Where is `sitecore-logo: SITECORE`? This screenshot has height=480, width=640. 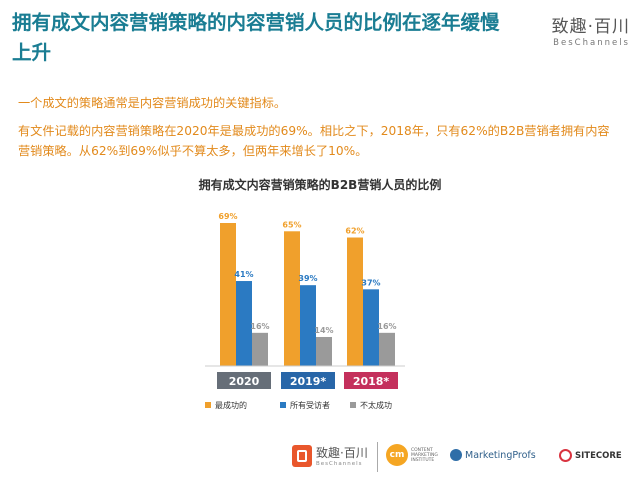
sitecore-logo: SITECORE is located at coordinates (590, 455).